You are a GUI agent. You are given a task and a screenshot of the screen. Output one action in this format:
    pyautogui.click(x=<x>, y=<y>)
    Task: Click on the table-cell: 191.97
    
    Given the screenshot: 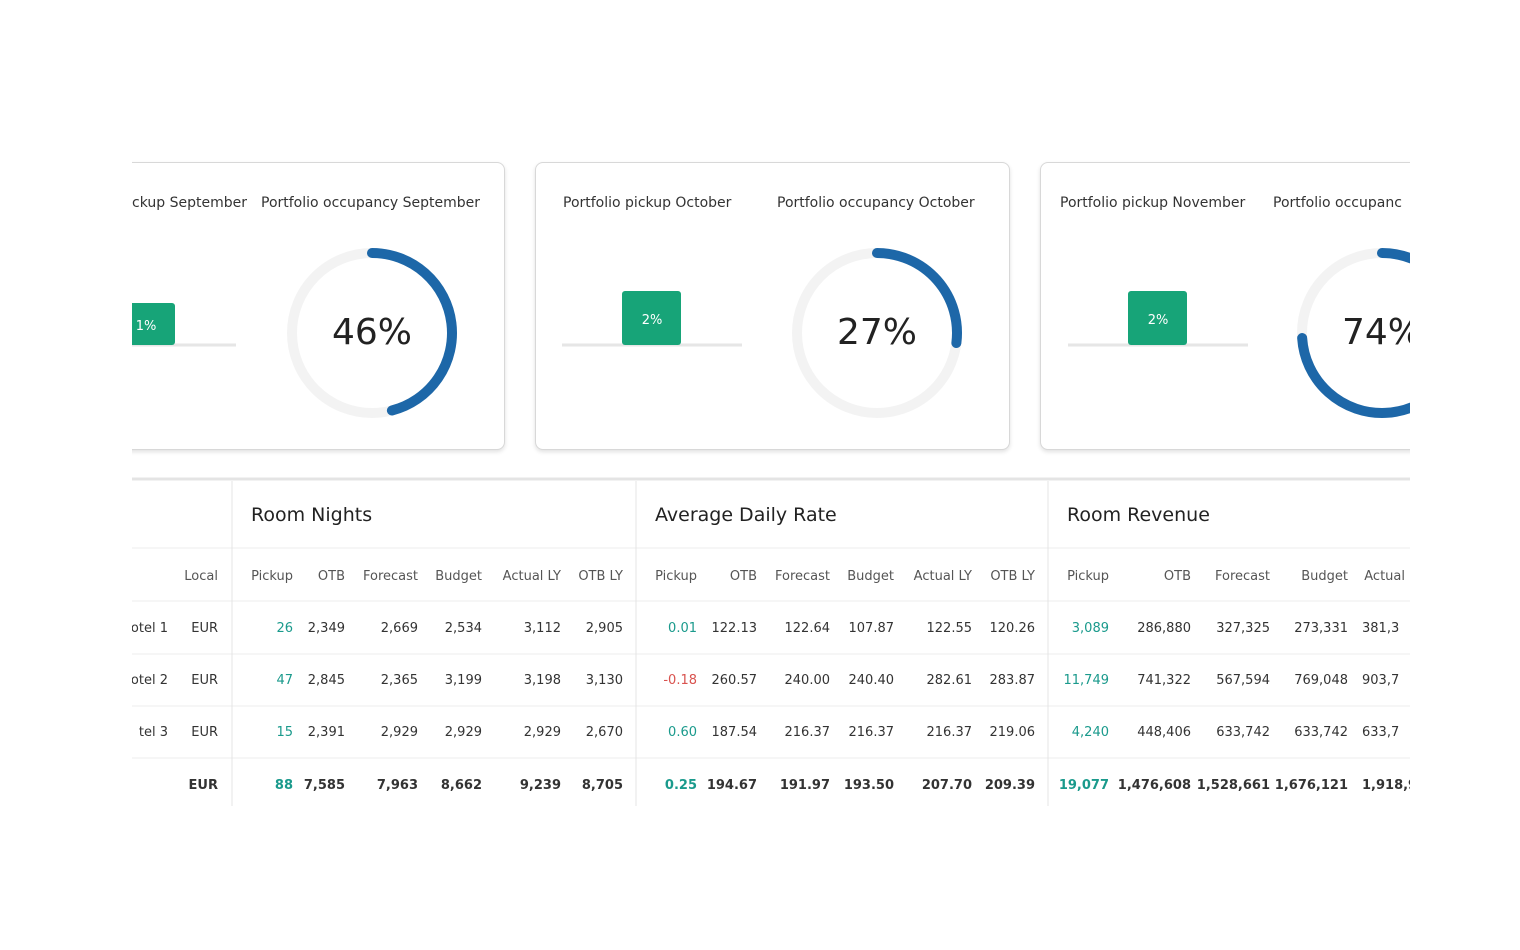 What is the action you would take?
    pyautogui.click(x=804, y=785)
    